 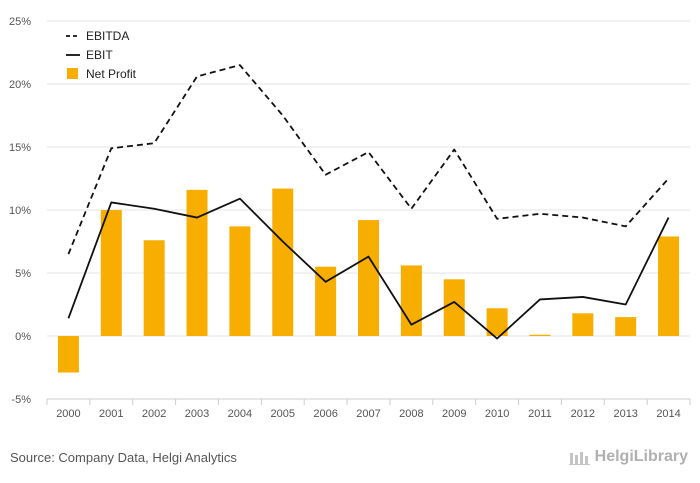 What do you see at coordinates (579, 457) in the screenshot?
I see `library-icon` at bounding box center [579, 457].